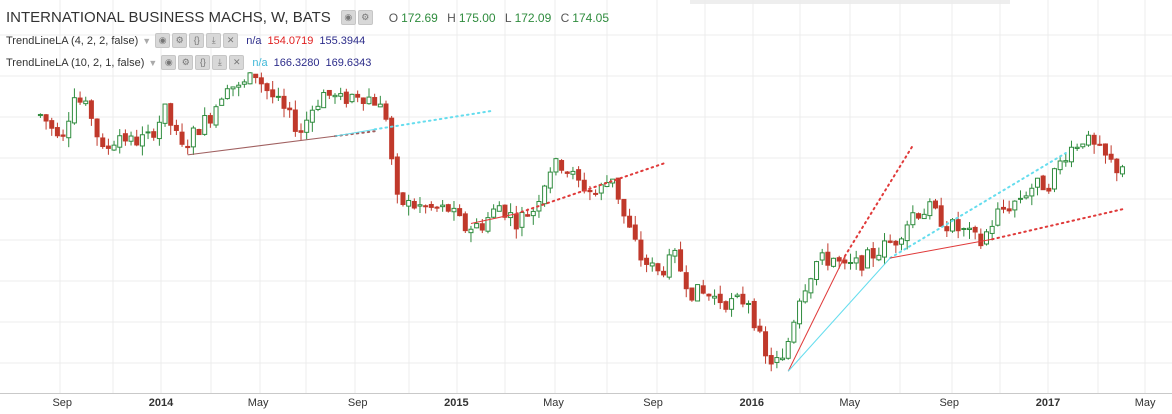 This screenshot has height=414, width=1172. What do you see at coordinates (168, 17) in the screenshot?
I see `symbol-title: INTERNATIONAL BUSINESS MACHS, W, BATS` at bounding box center [168, 17].